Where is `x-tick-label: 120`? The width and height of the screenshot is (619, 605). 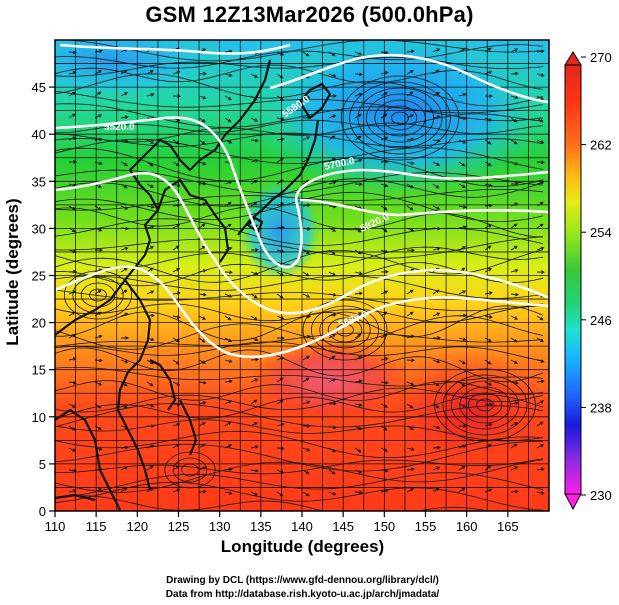
x-tick-label: 120 is located at coordinates (137, 526).